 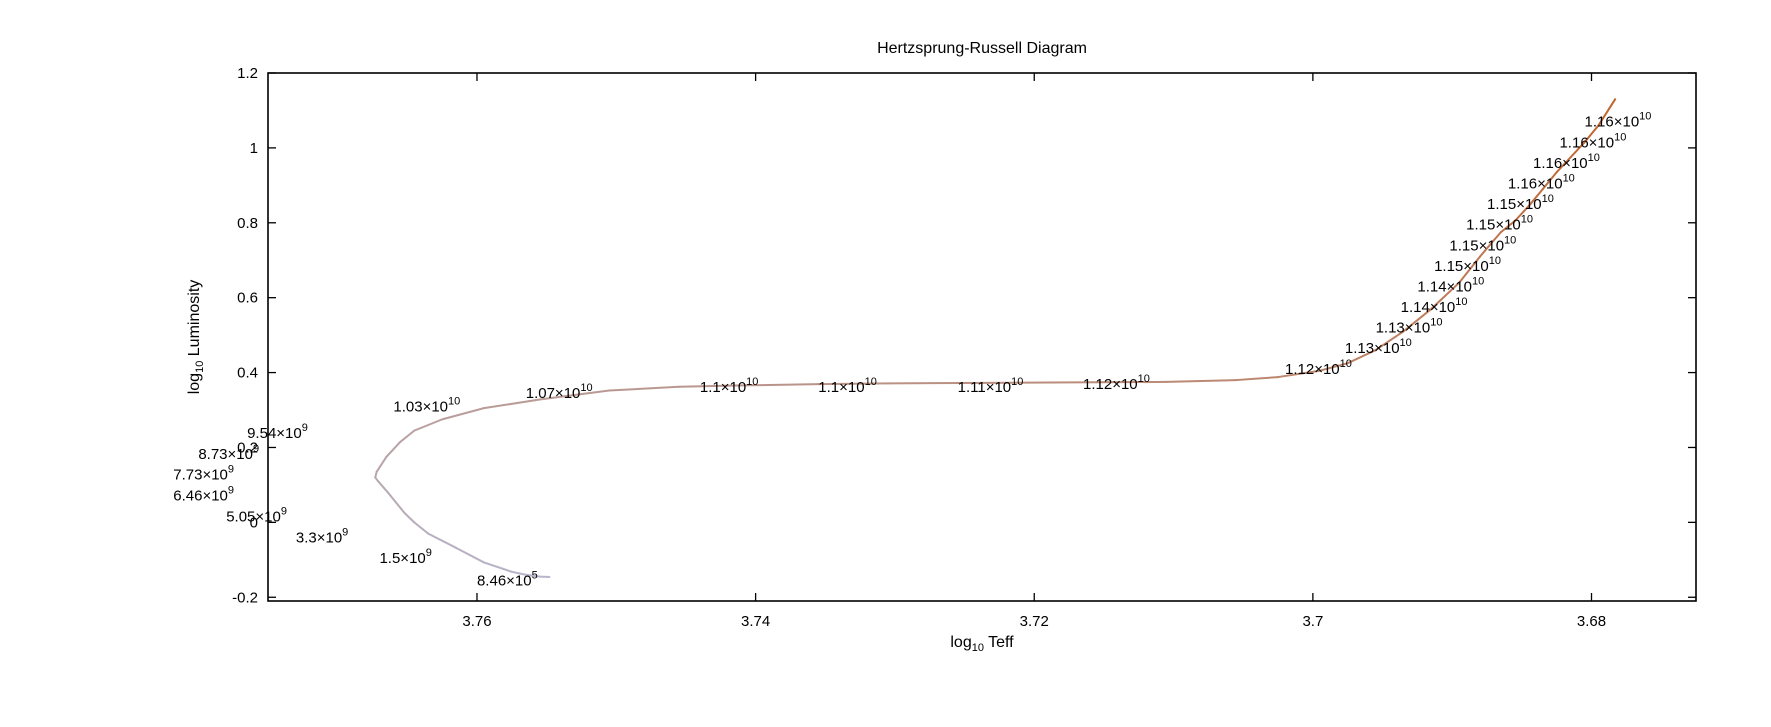 I want to click on age-label: 3.3×10⁹, so click(x=322, y=536).